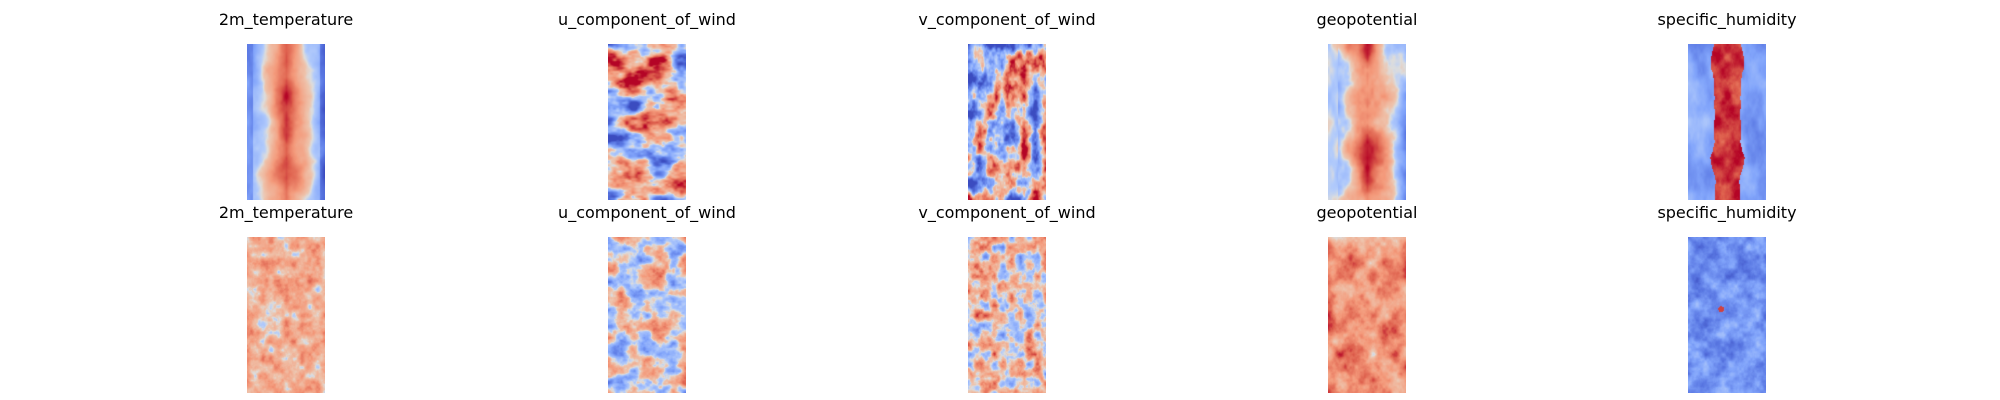 The height and width of the screenshot is (400, 2000). I want to click on panel-row1-geopotential: geopotential, so click(1367, 98).